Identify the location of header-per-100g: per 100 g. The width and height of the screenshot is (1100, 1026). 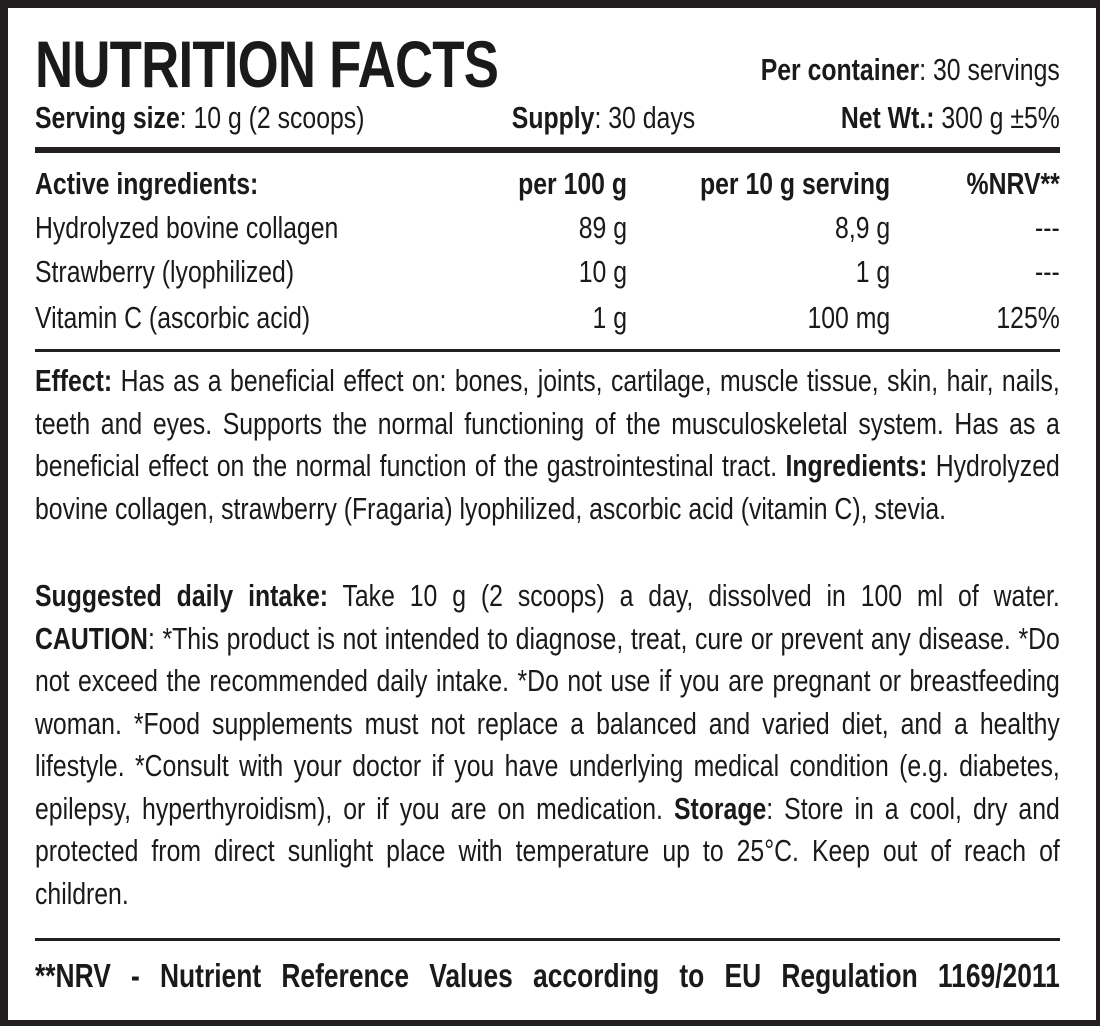
(572, 183).